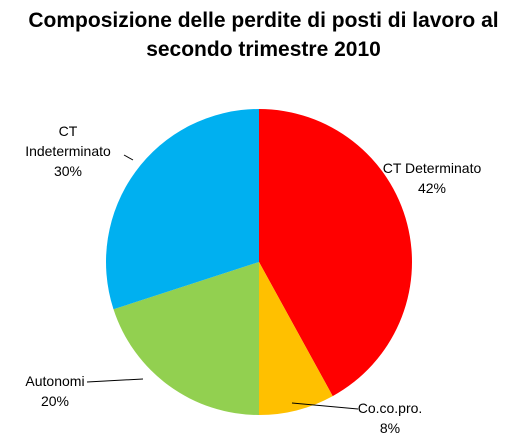 This screenshot has height=447, width=527. I want to click on data-label-ct-determinato: CT Determinato 42%, so click(432, 178).